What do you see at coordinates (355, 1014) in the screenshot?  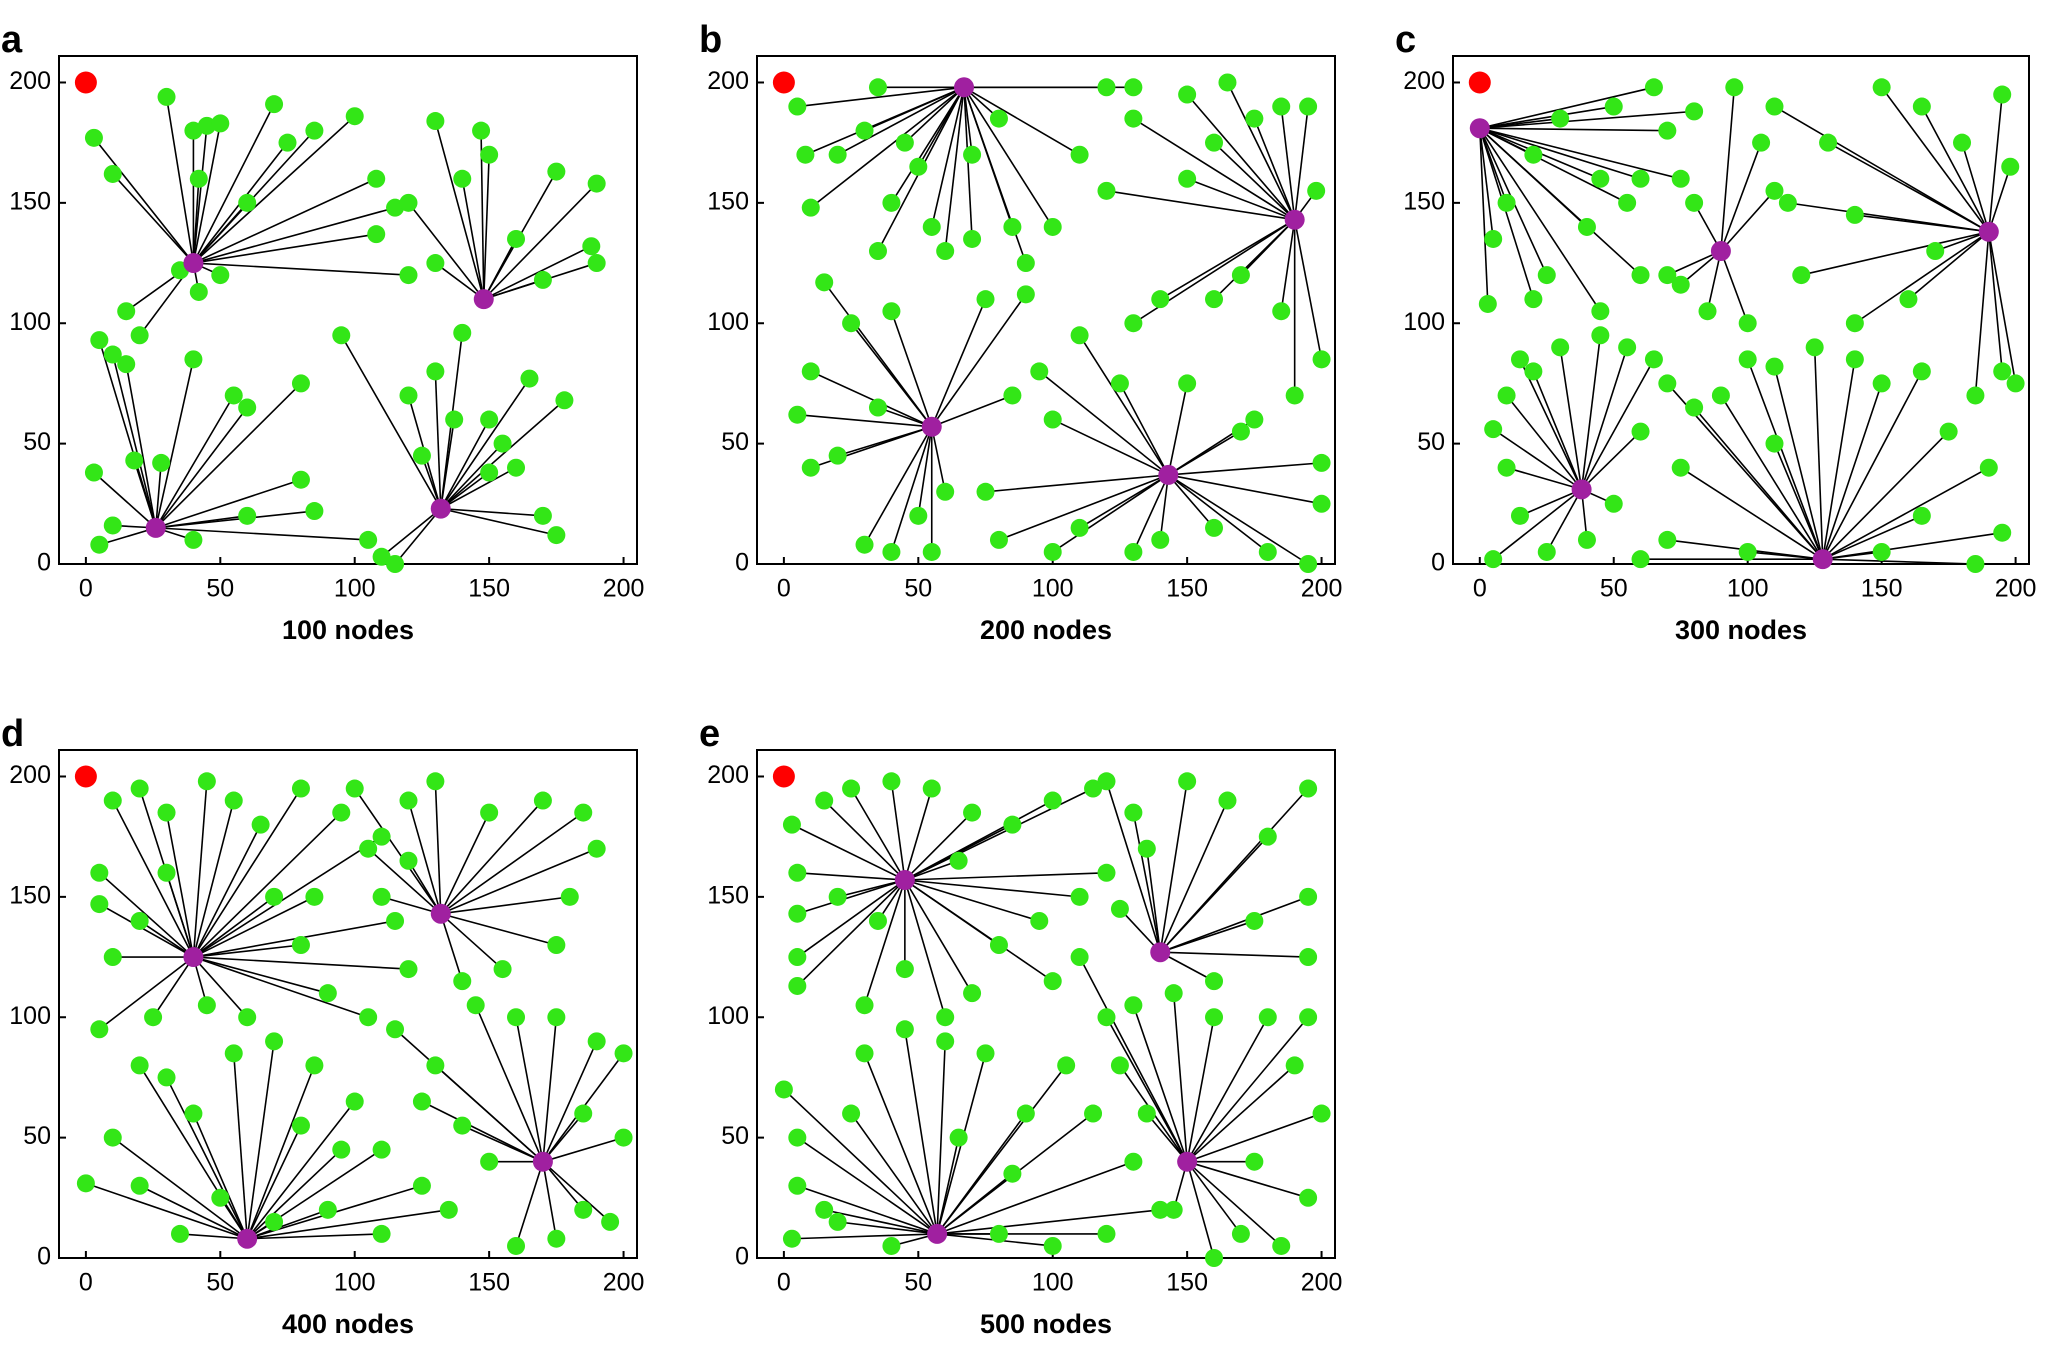 I see `links` at bounding box center [355, 1014].